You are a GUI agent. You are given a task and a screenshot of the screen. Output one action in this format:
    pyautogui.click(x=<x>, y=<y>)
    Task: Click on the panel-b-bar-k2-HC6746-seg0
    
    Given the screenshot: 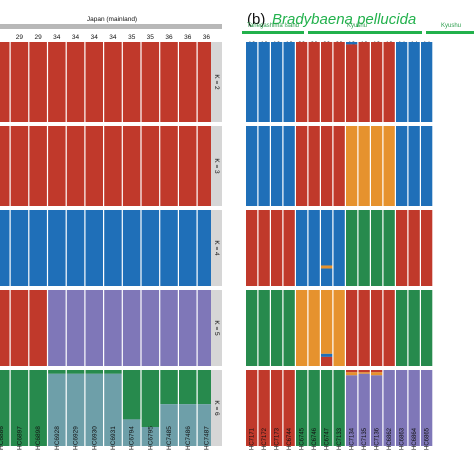 What is the action you would take?
    pyautogui.click(x=314, y=82)
    